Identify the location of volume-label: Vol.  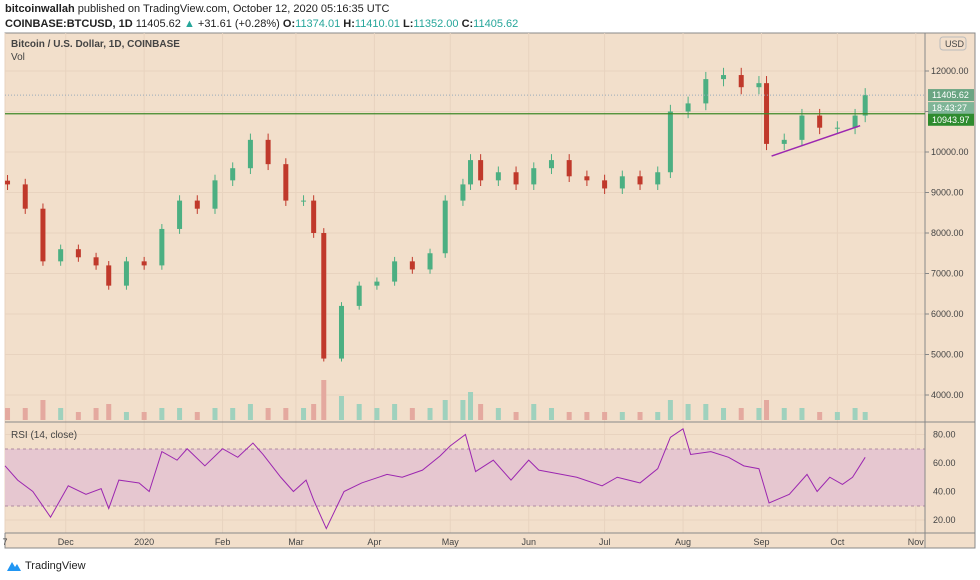
(18, 57).